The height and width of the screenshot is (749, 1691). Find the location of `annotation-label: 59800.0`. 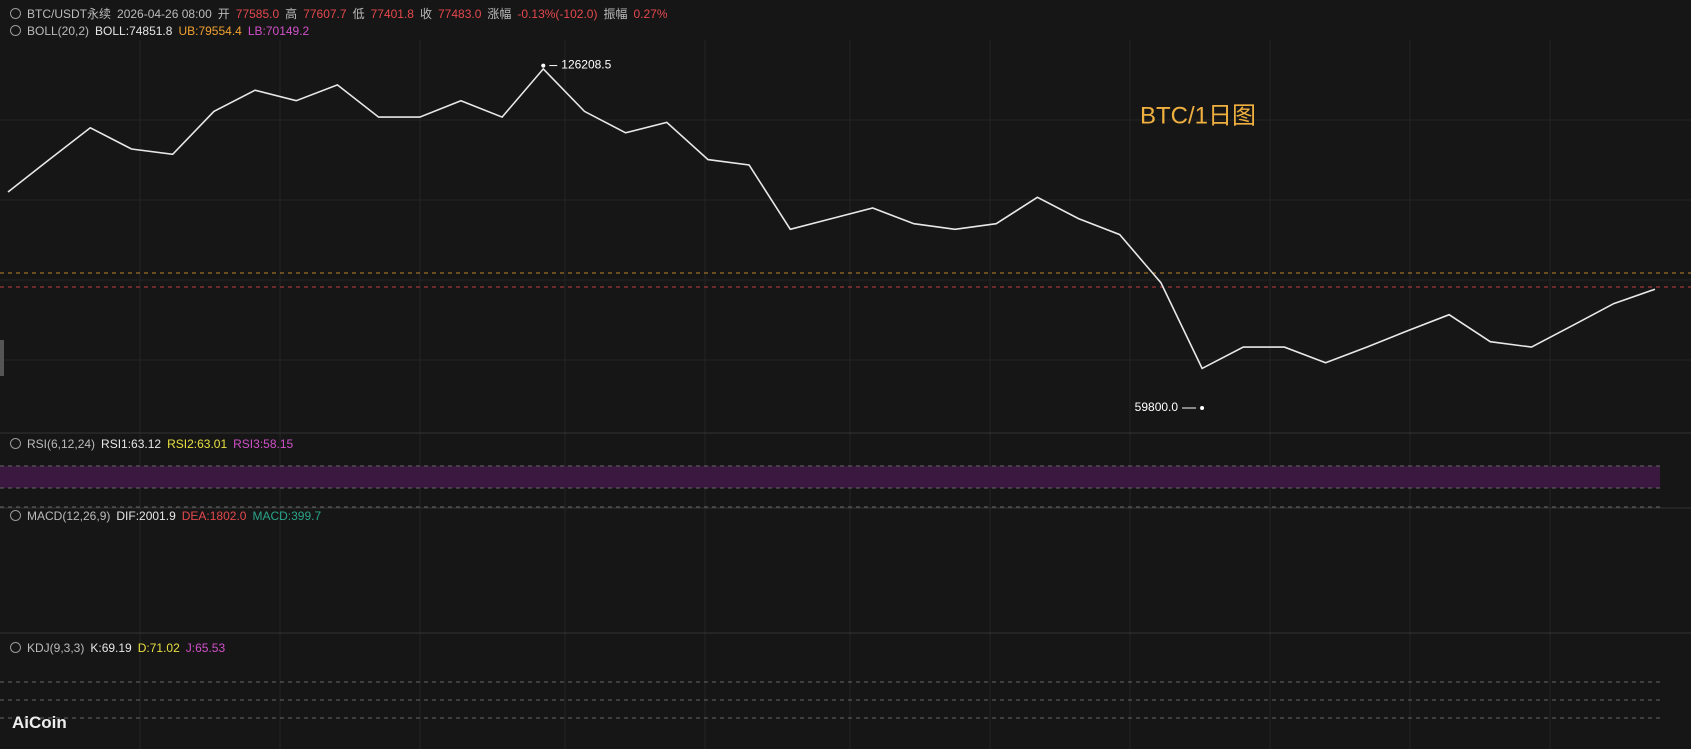

annotation-label: 59800.0 is located at coordinates (1157, 407).